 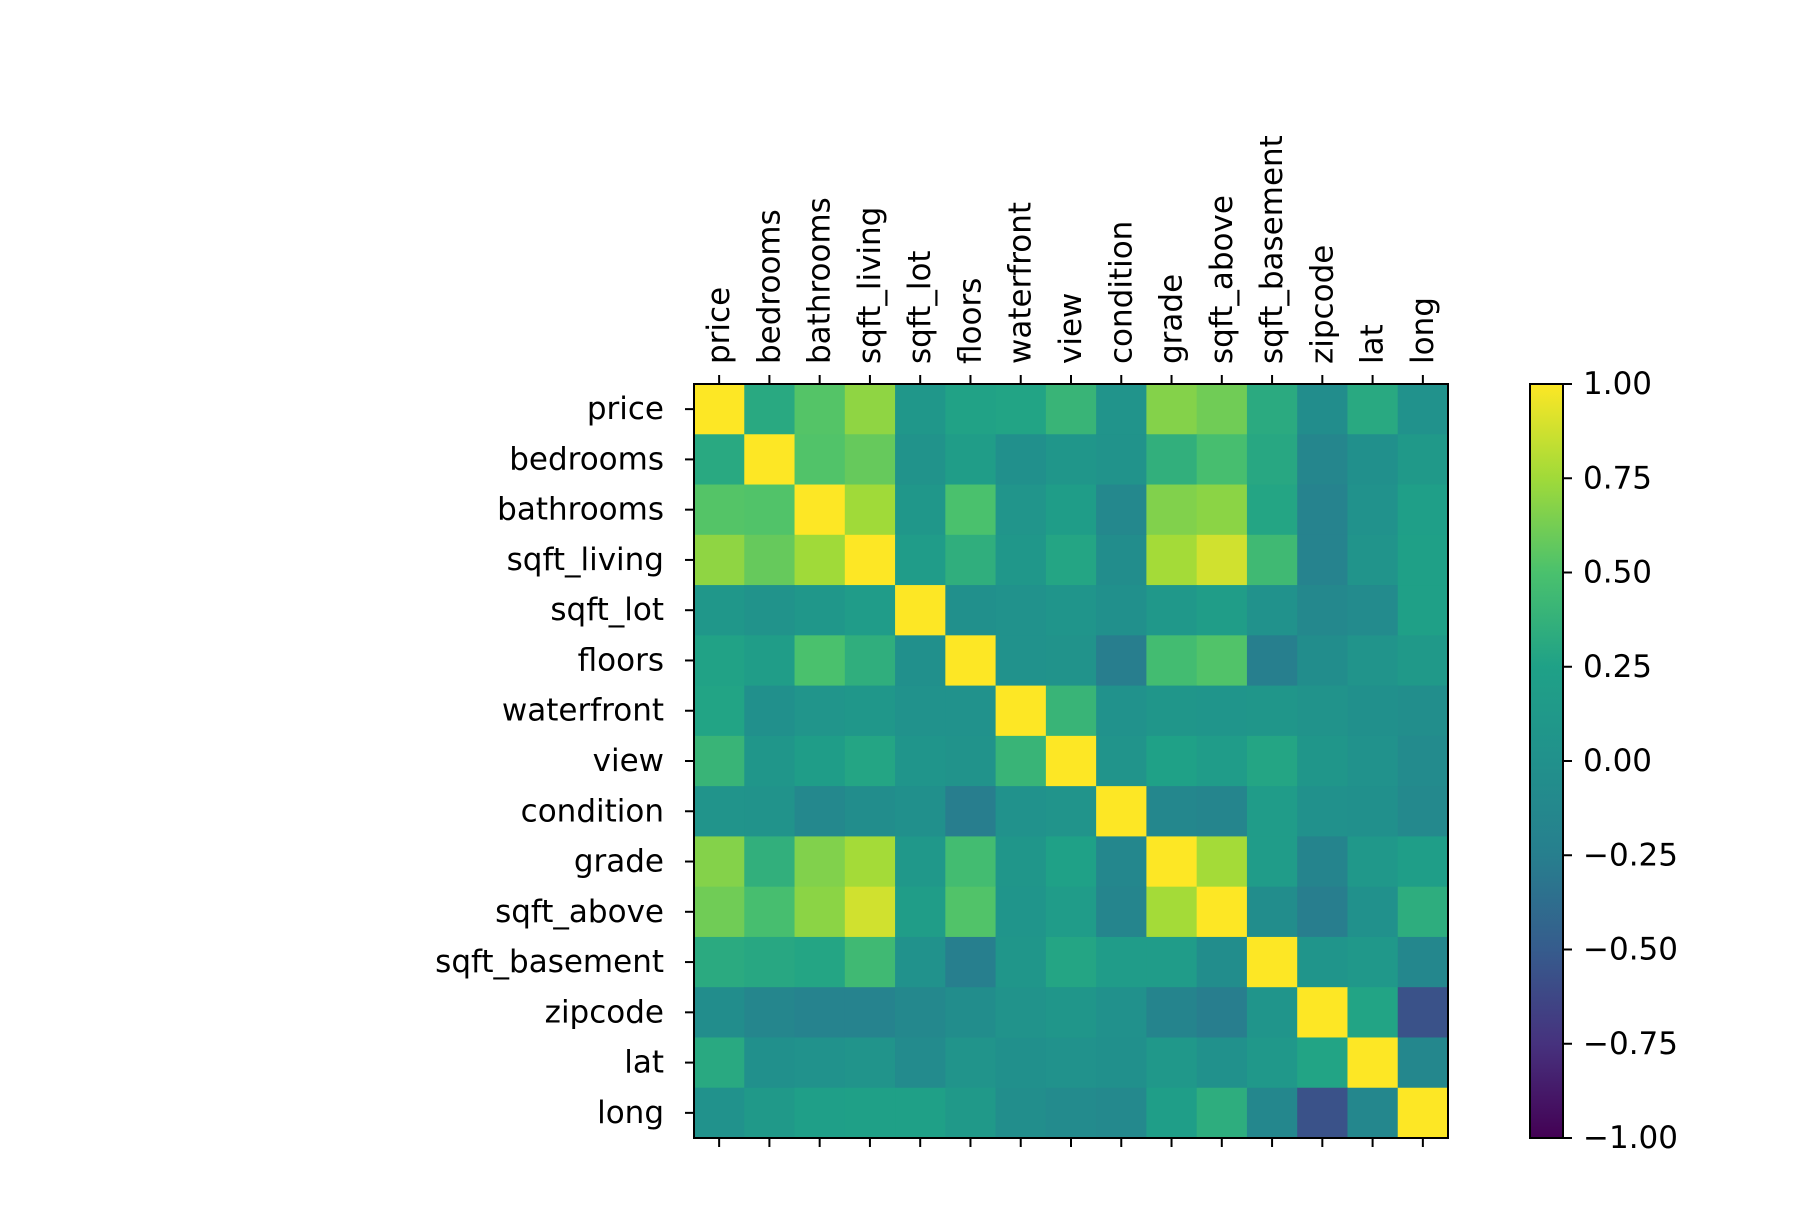 What do you see at coordinates (1423, 330) in the screenshot?
I see `x-tick-label: long` at bounding box center [1423, 330].